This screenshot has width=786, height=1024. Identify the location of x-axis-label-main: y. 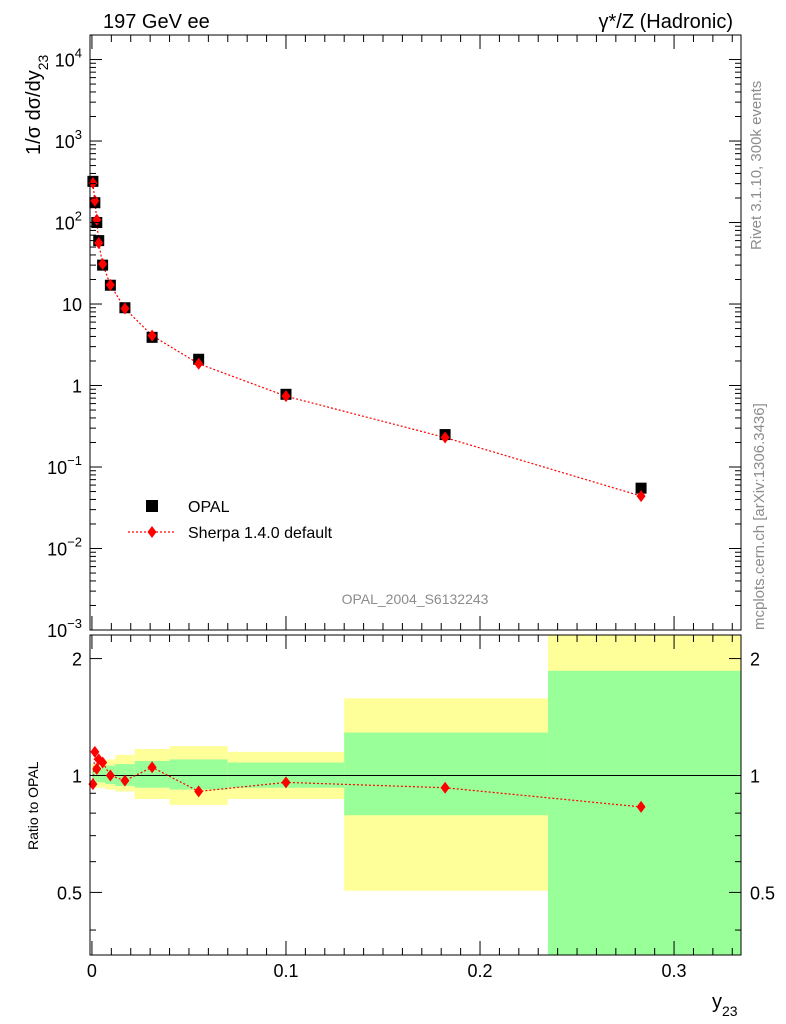
(717, 1002).